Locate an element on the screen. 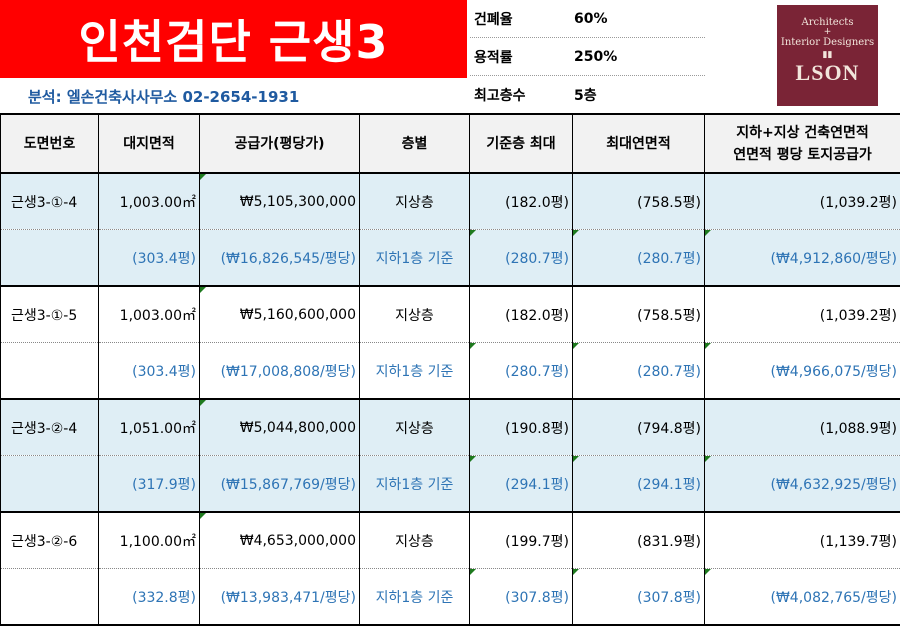  base-floor-max: (190.8평) is located at coordinates (521, 427).